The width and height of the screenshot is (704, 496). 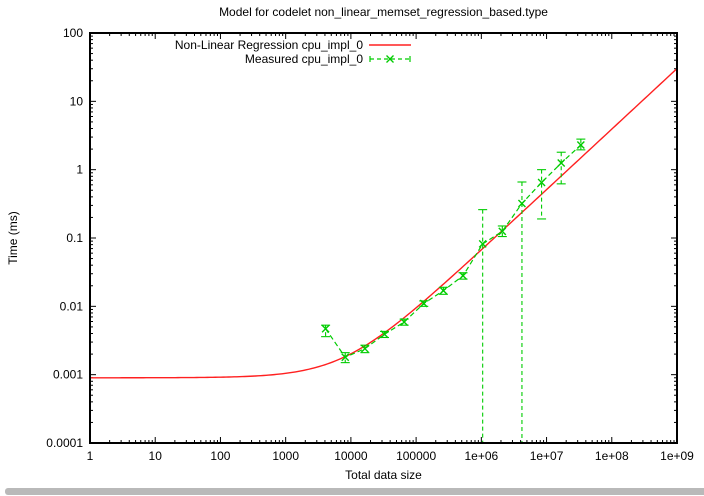 What do you see at coordinates (72, 306) in the screenshot?
I see `svg-text: 0.01` at bounding box center [72, 306].